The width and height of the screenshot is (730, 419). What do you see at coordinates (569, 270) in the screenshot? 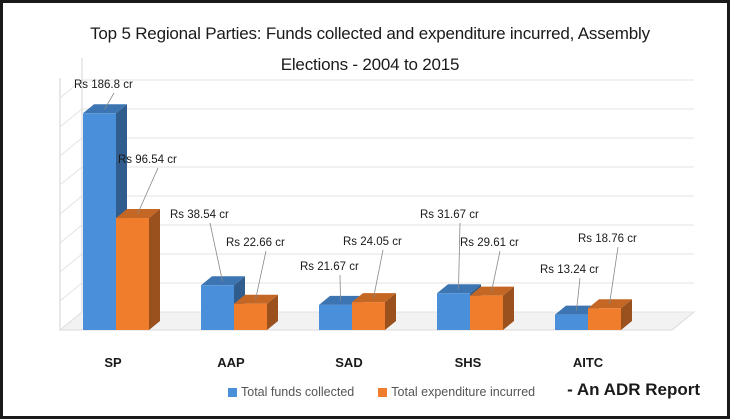
I see `data-label: Rs 13.24 cr` at bounding box center [569, 270].